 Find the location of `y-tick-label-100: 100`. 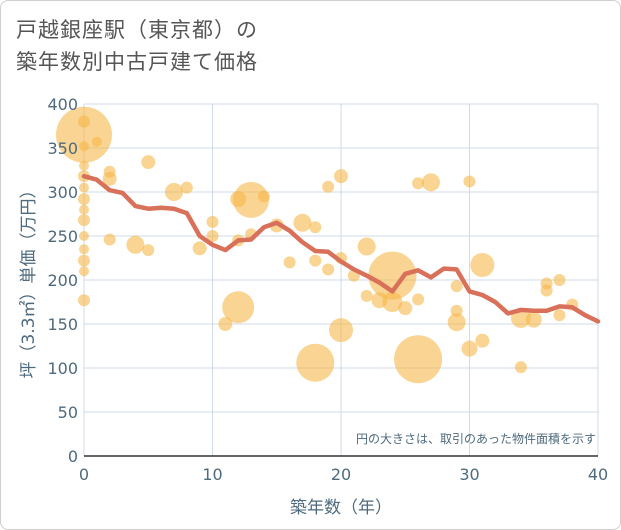

y-tick-label-100: 100 is located at coordinates (62, 368).